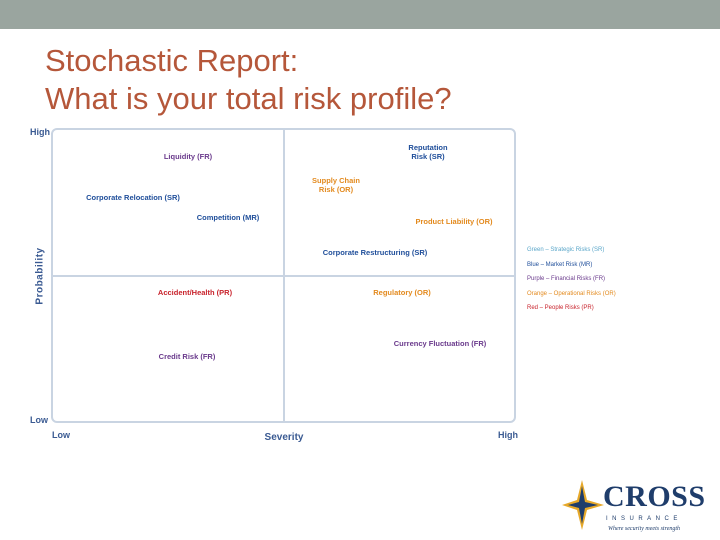 The height and width of the screenshot is (540, 720). What do you see at coordinates (284, 437) in the screenshot?
I see `x-axis-title: Severity` at bounding box center [284, 437].